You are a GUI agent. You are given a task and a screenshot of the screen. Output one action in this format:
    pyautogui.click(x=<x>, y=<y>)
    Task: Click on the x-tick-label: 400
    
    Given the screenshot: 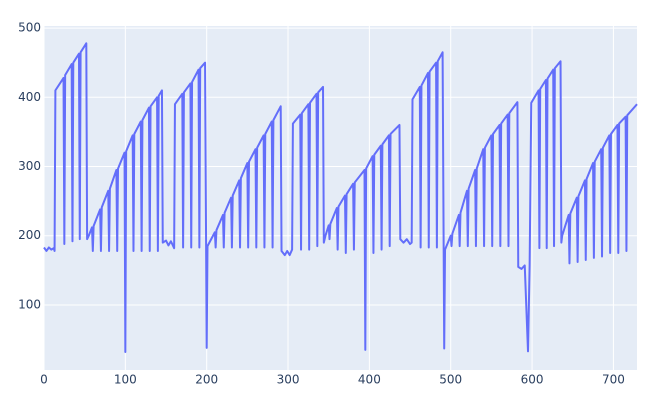 What is the action you would take?
    pyautogui.click(x=369, y=380)
    